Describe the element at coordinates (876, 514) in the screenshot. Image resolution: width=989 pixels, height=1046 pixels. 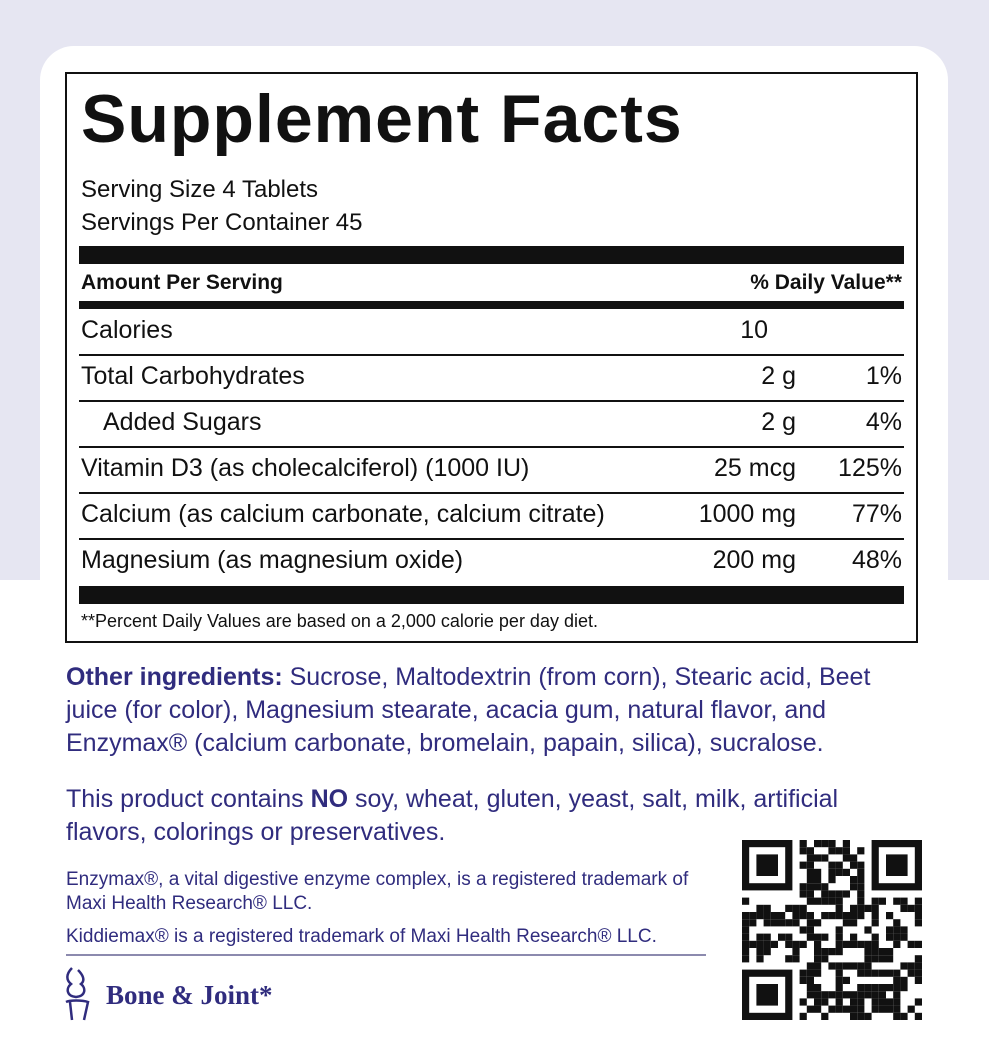
I see `nutrient-dv: 77%` at that location.